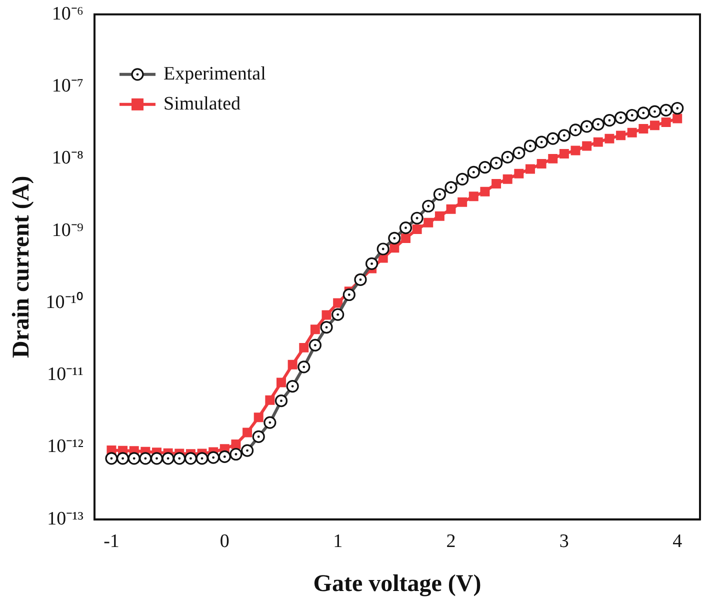 The image size is (708, 607). Describe the element at coordinates (225, 541) in the screenshot. I see `x-tick-label: 0` at that location.